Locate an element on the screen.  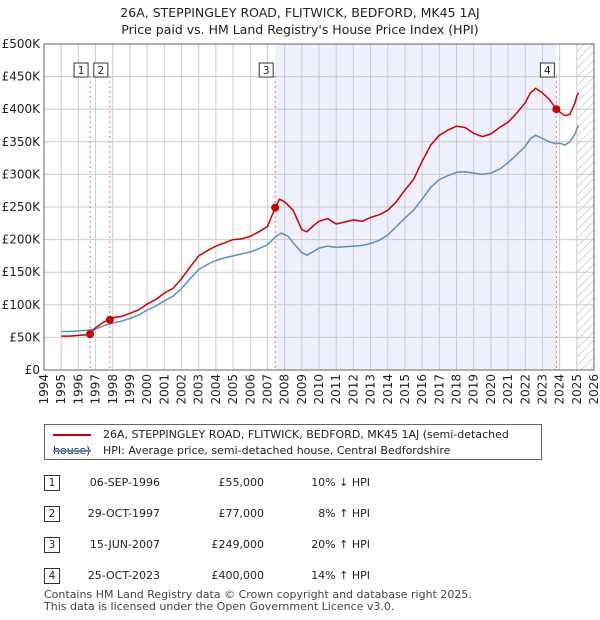
sale-marker-label: 1 is located at coordinates (81, 71).